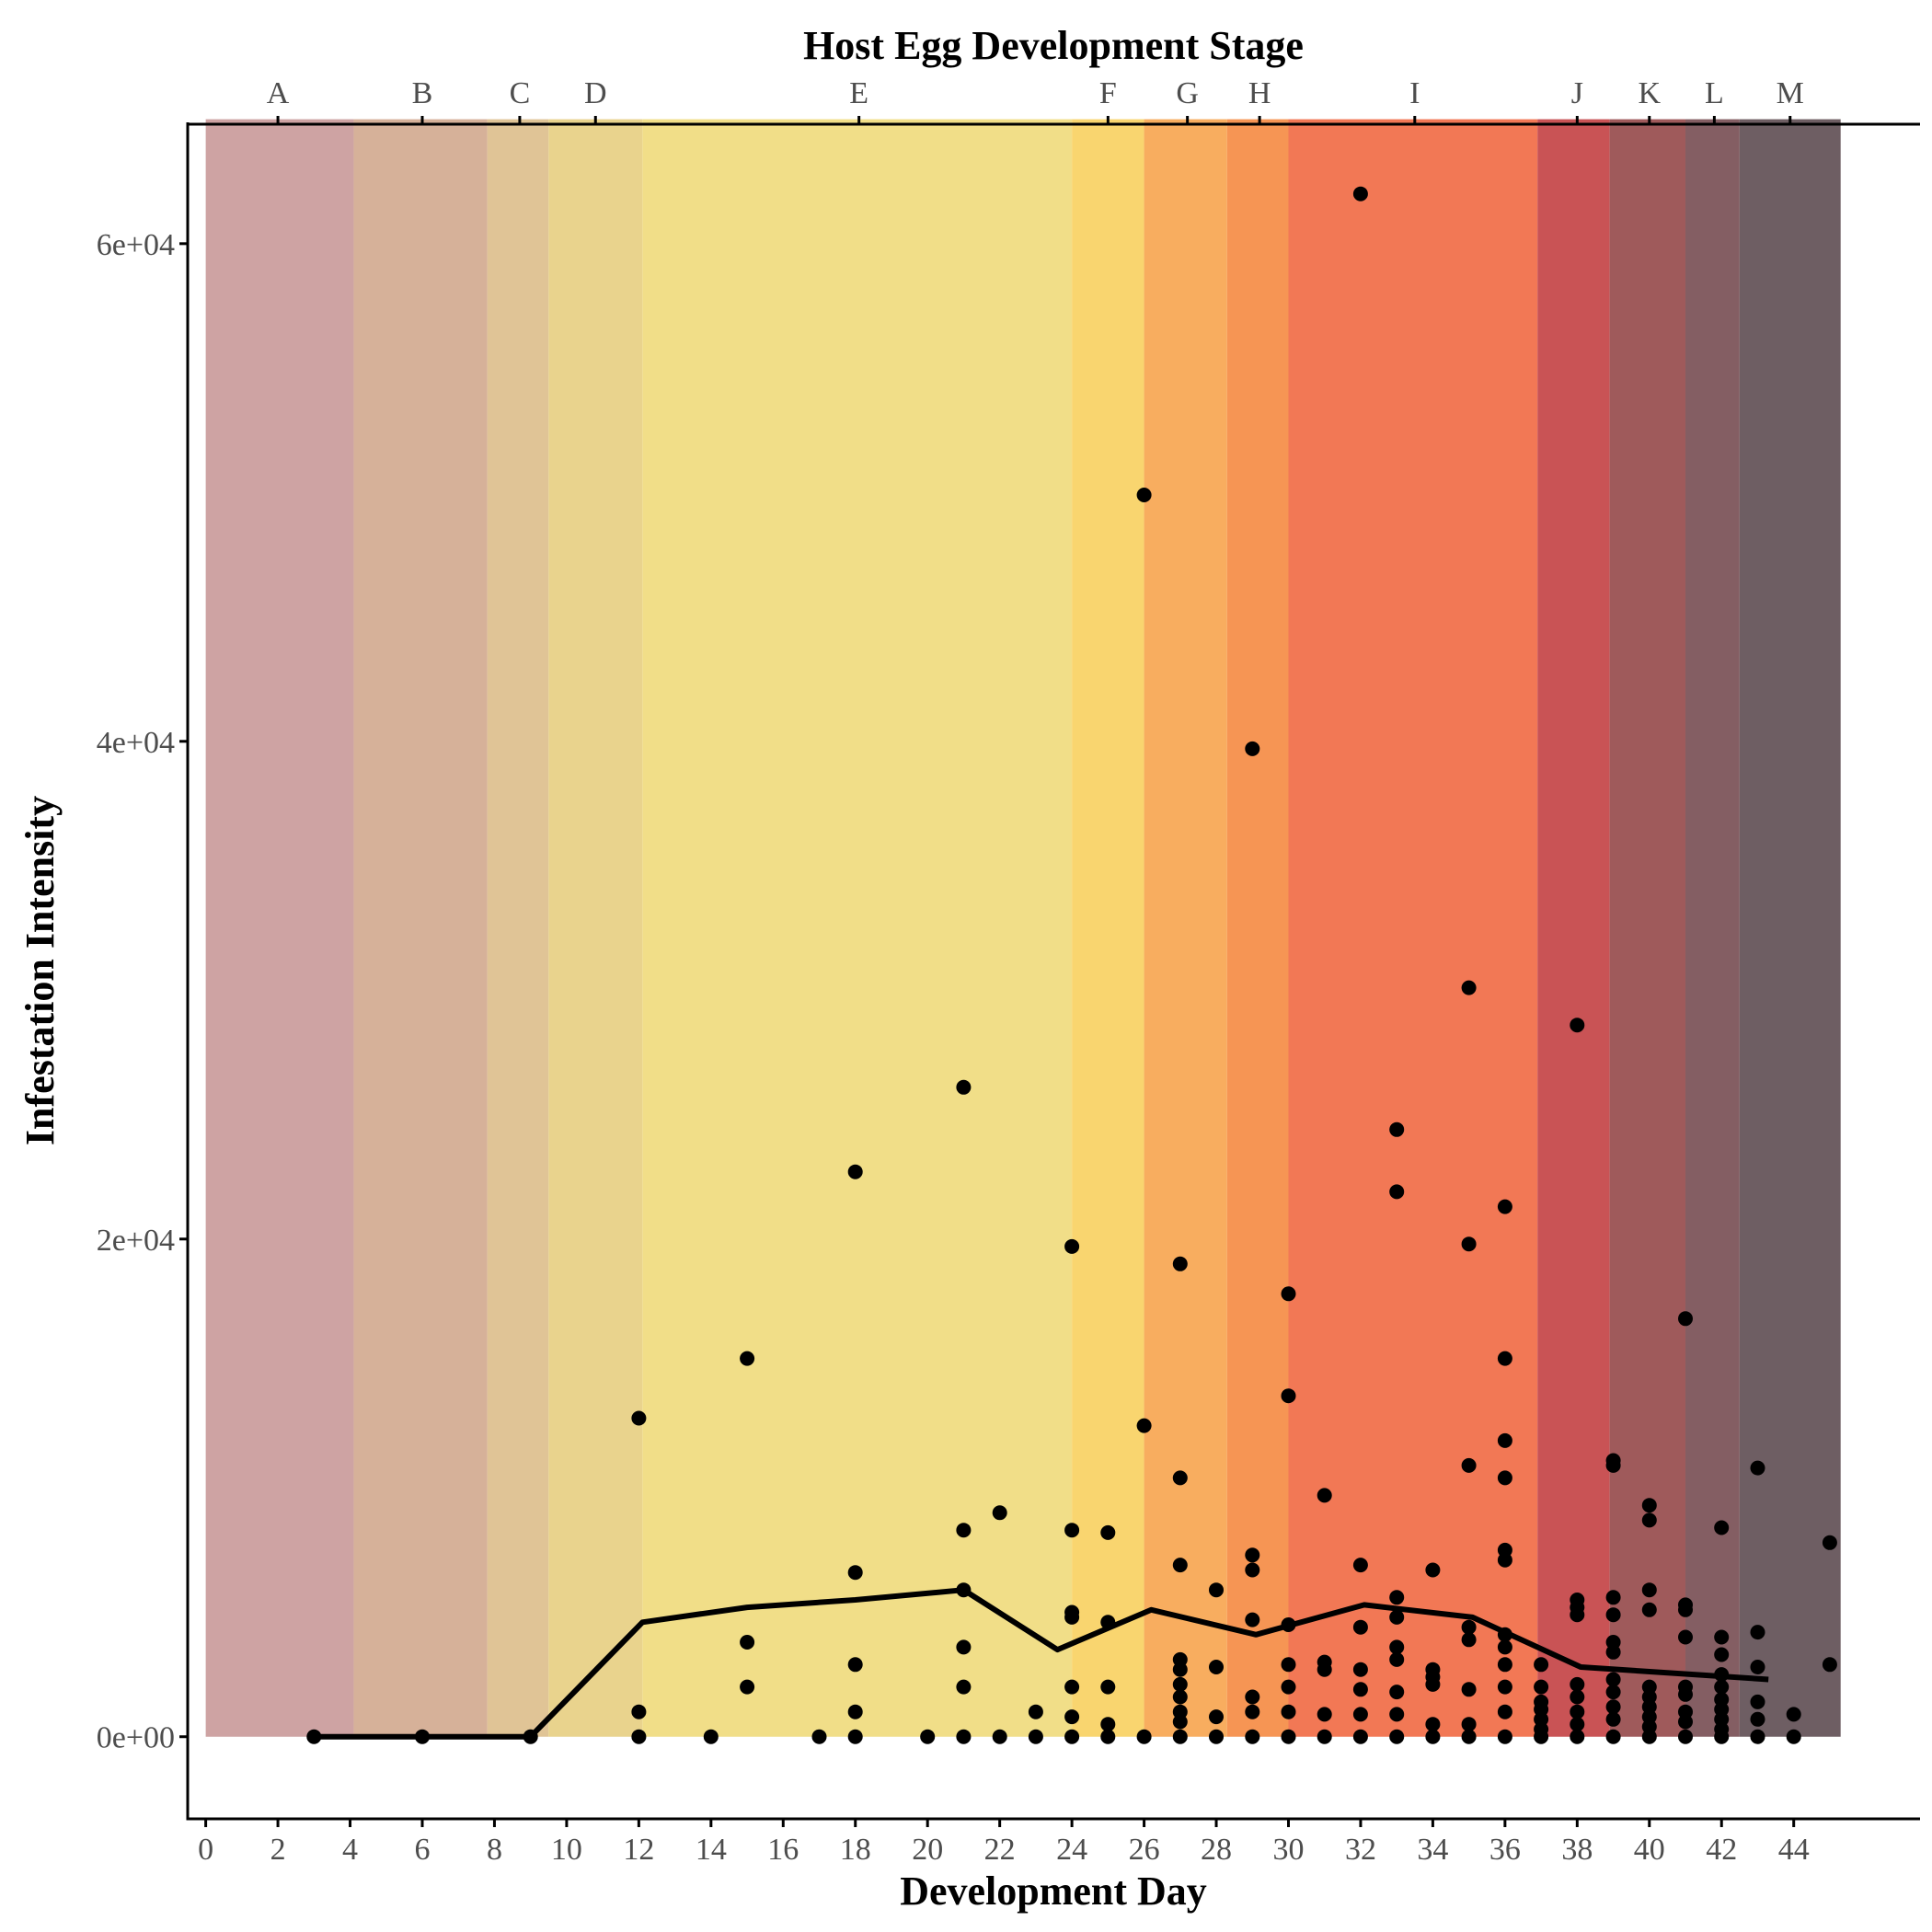 The image size is (1932, 1932). I want to click on x-tick-label: 10, so click(566, 1850).